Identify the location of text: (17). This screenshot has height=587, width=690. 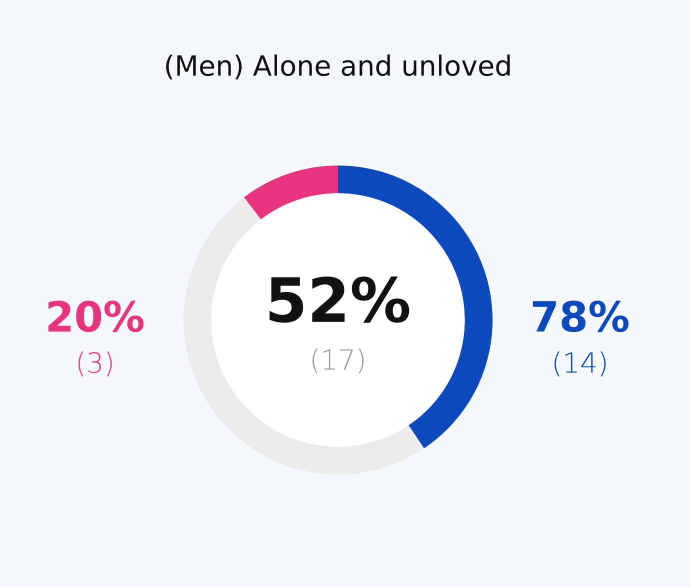
(338, 361).